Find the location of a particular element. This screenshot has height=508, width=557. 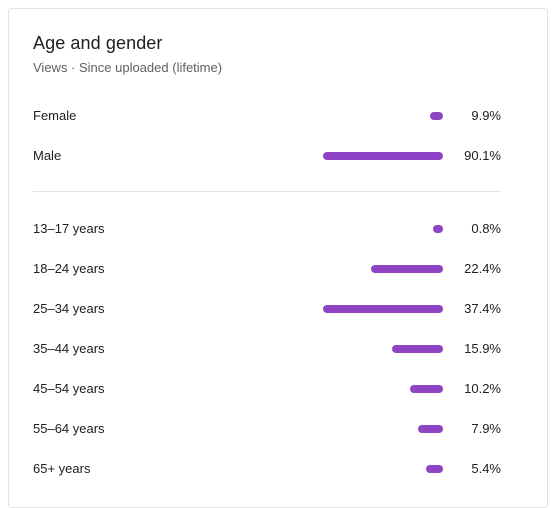

age-percent: 7.9% is located at coordinates (486, 428).